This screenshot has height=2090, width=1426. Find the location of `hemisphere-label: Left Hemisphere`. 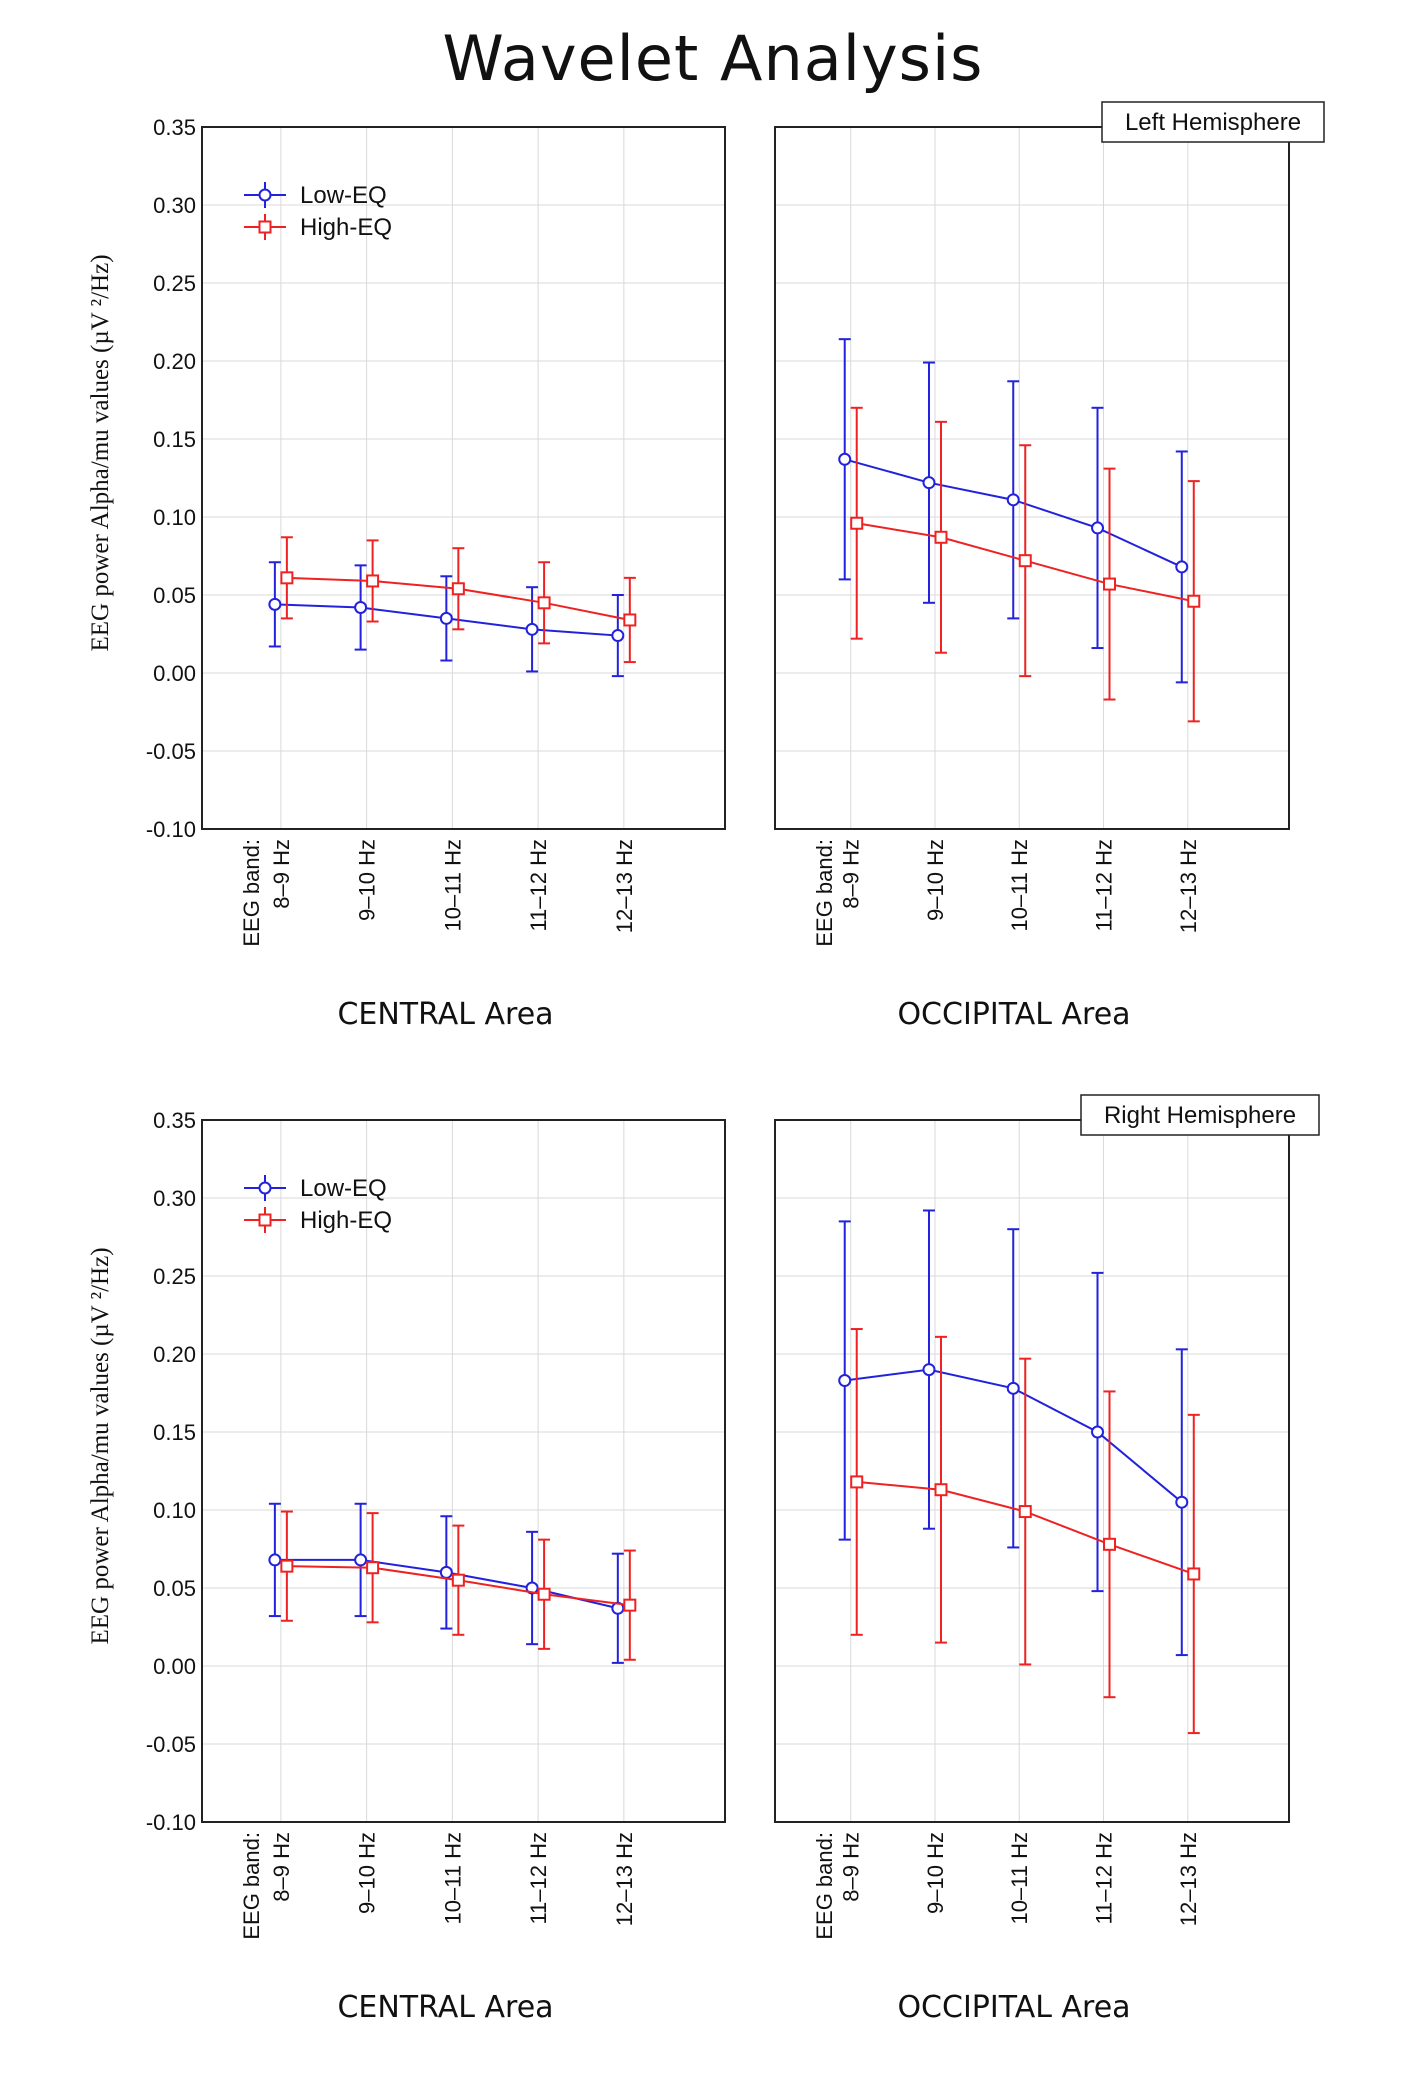

hemisphere-label: Left Hemisphere is located at coordinates (1213, 122).